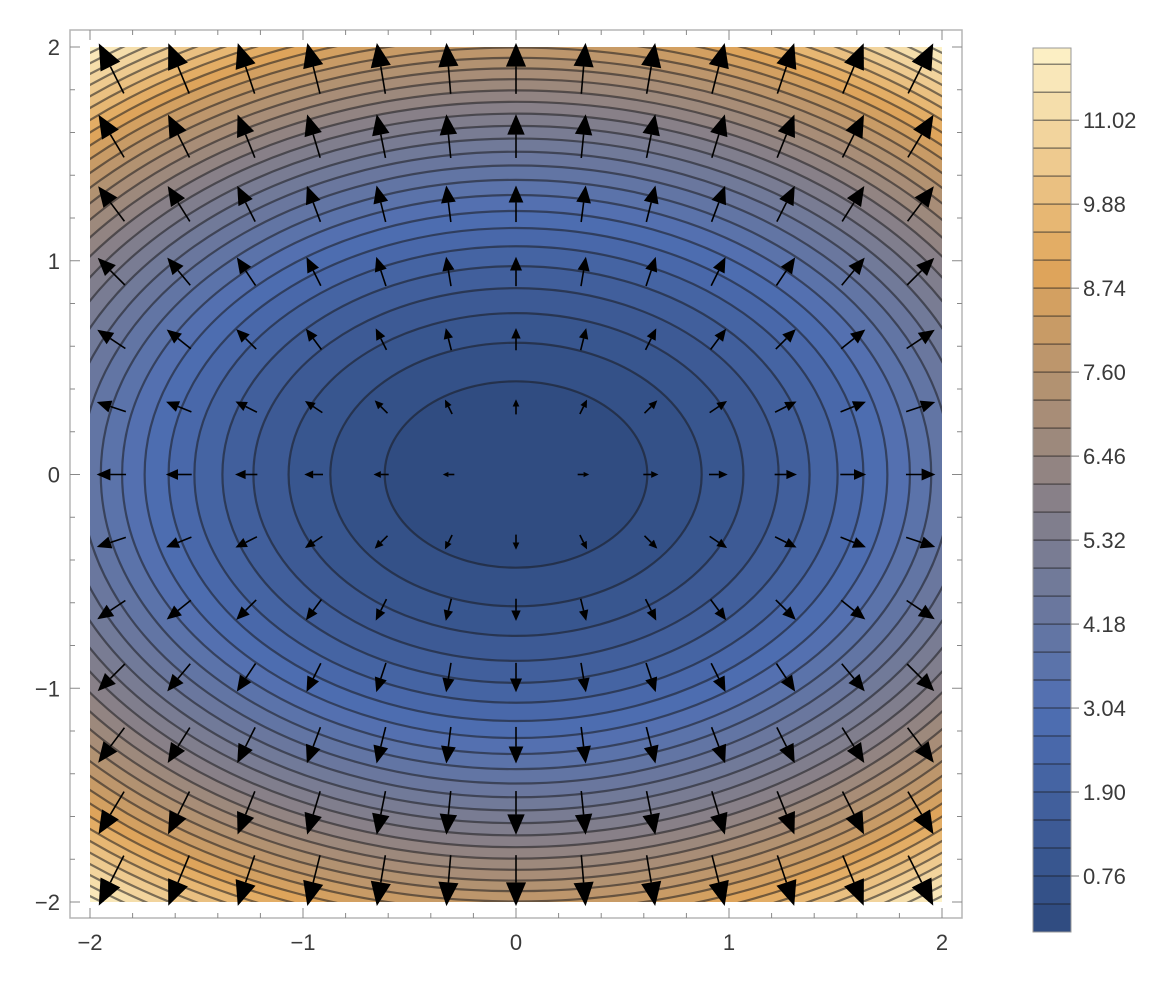 This screenshot has width=1172, height=1000. I want to click on colorbar-level-lines, so click(1052, 484).